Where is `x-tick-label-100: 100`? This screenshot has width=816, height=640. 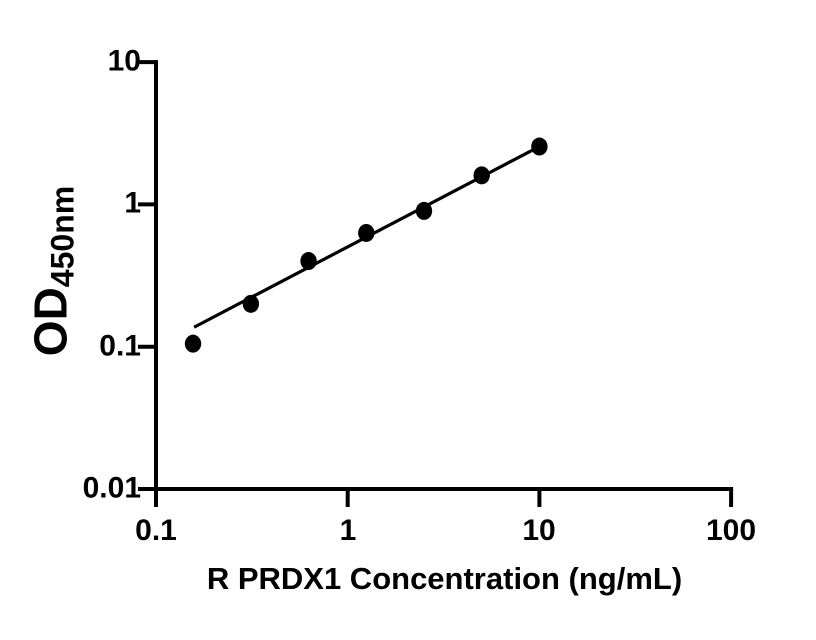
x-tick-label-100: 100 is located at coordinates (731, 530).